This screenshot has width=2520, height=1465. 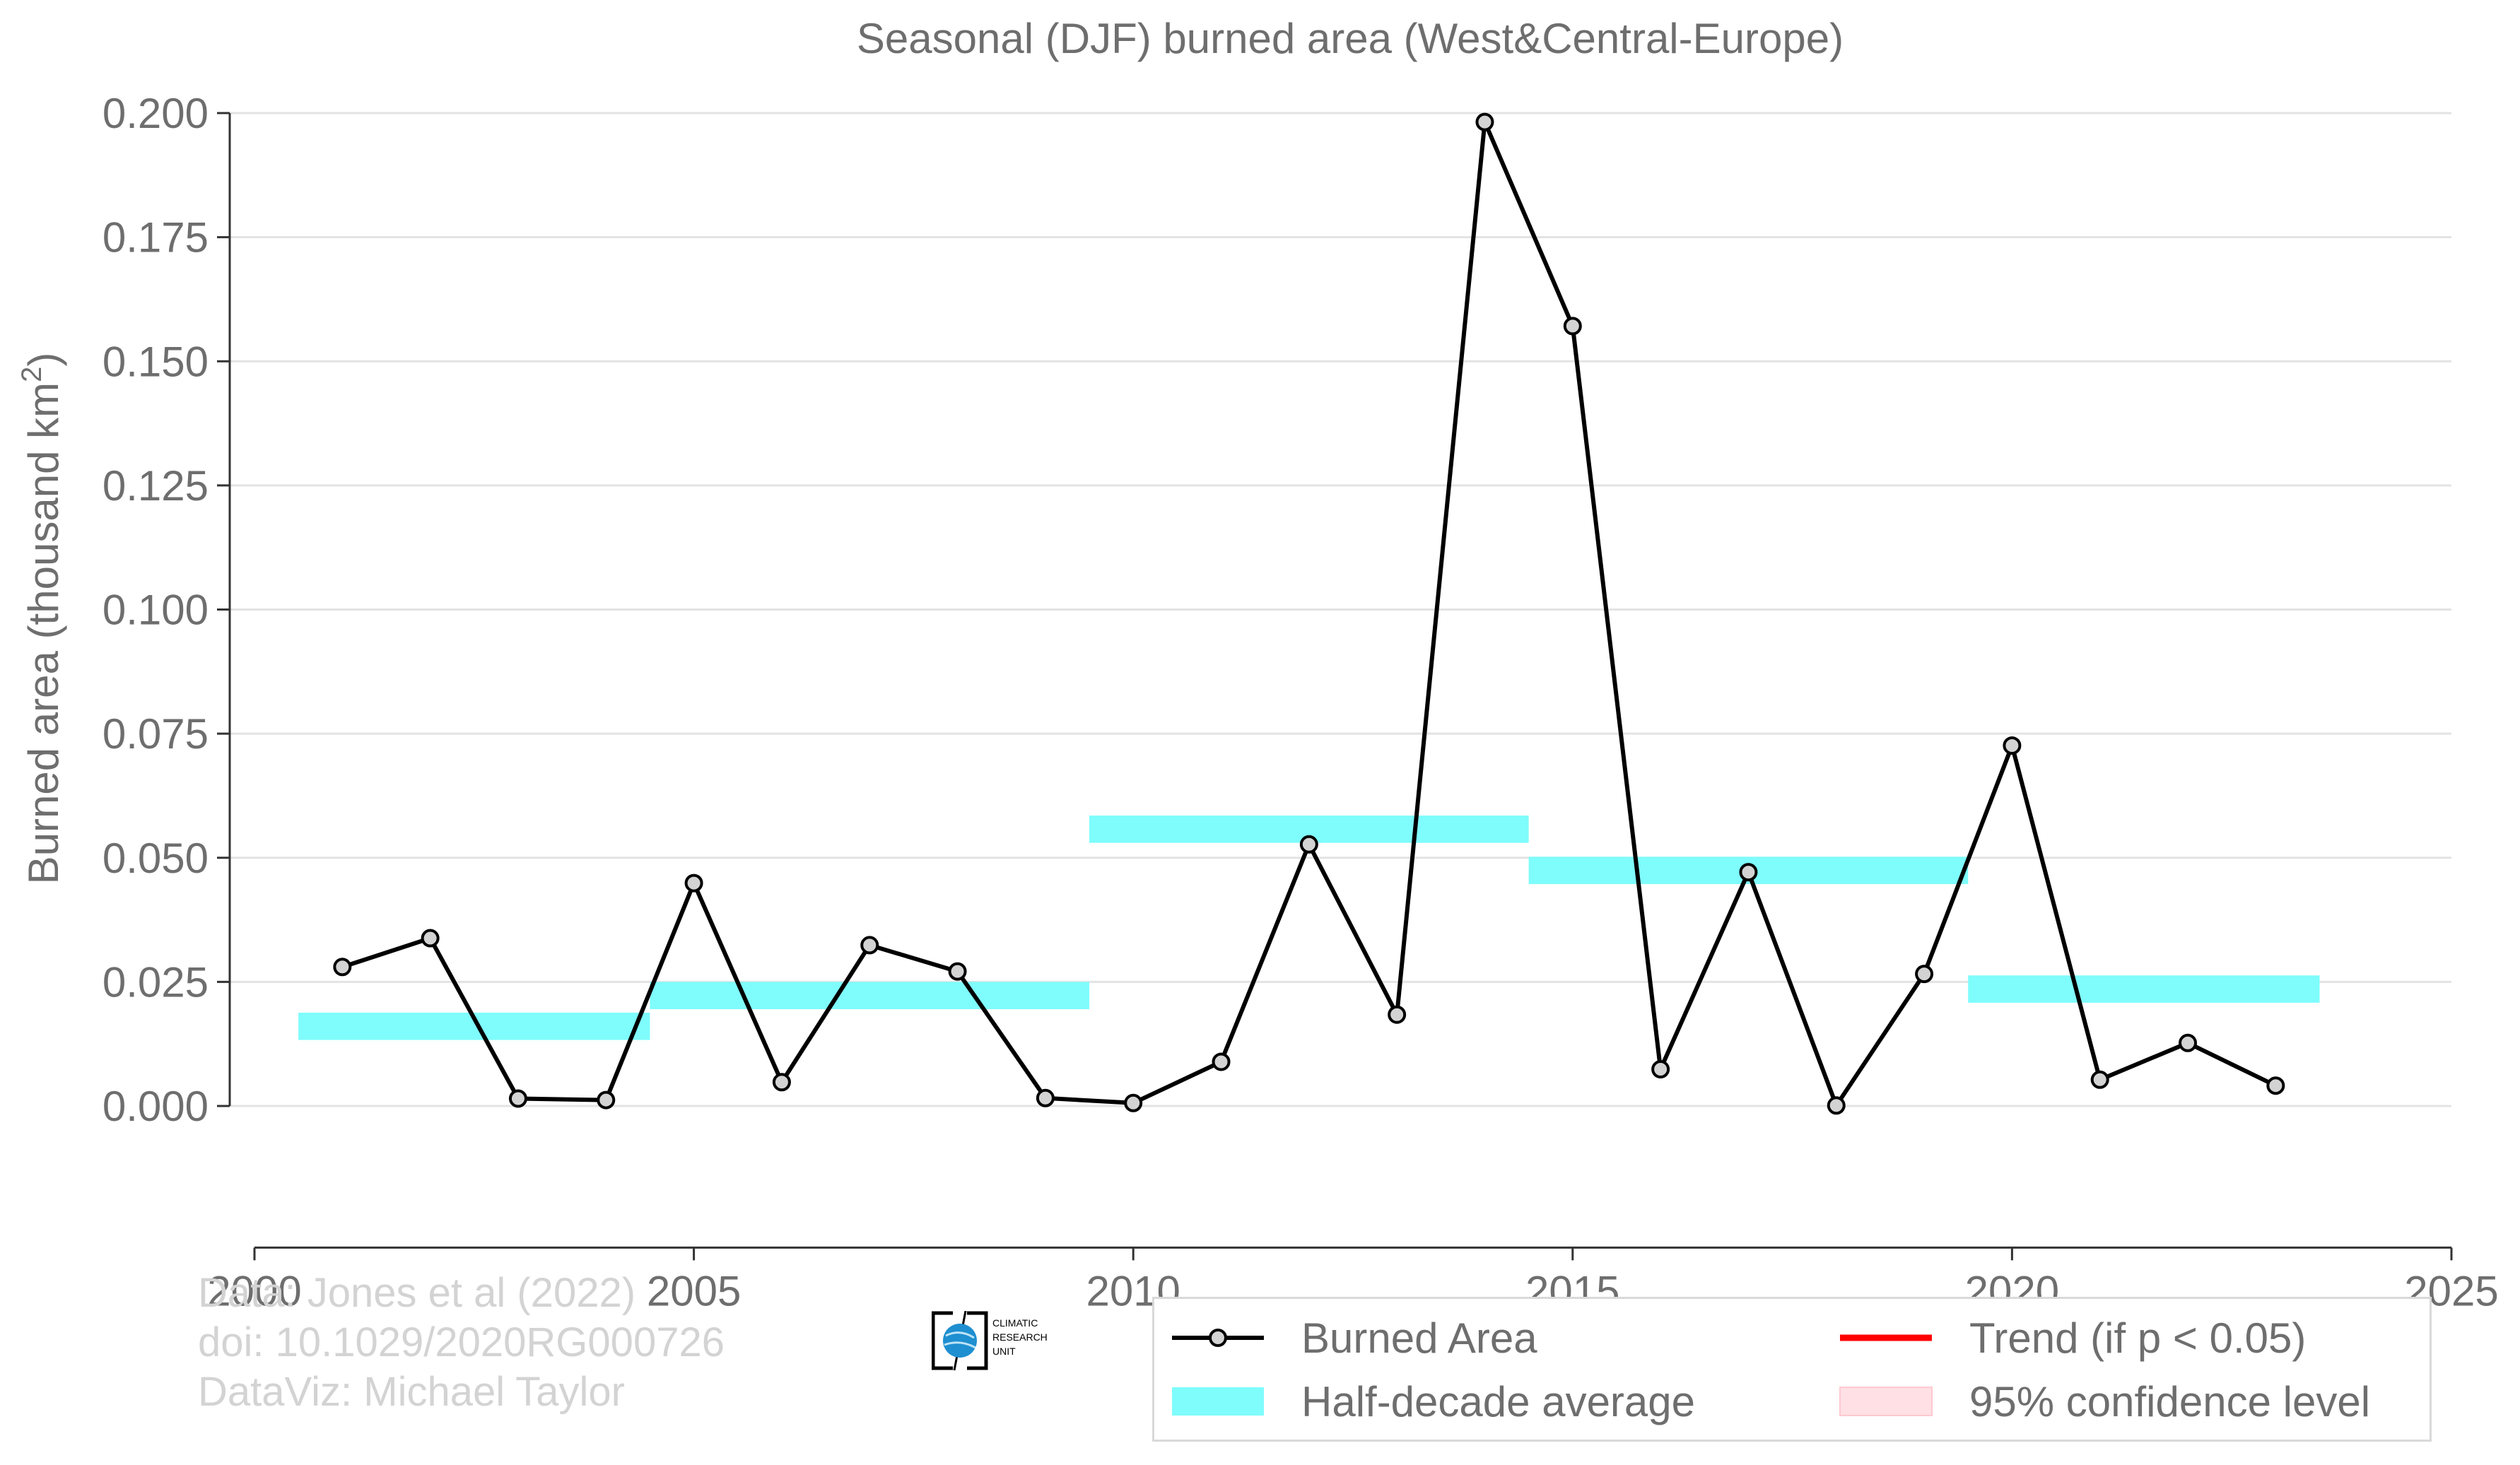 I want to click on y-tick-label: 0.125, so click(x=155, y=486).